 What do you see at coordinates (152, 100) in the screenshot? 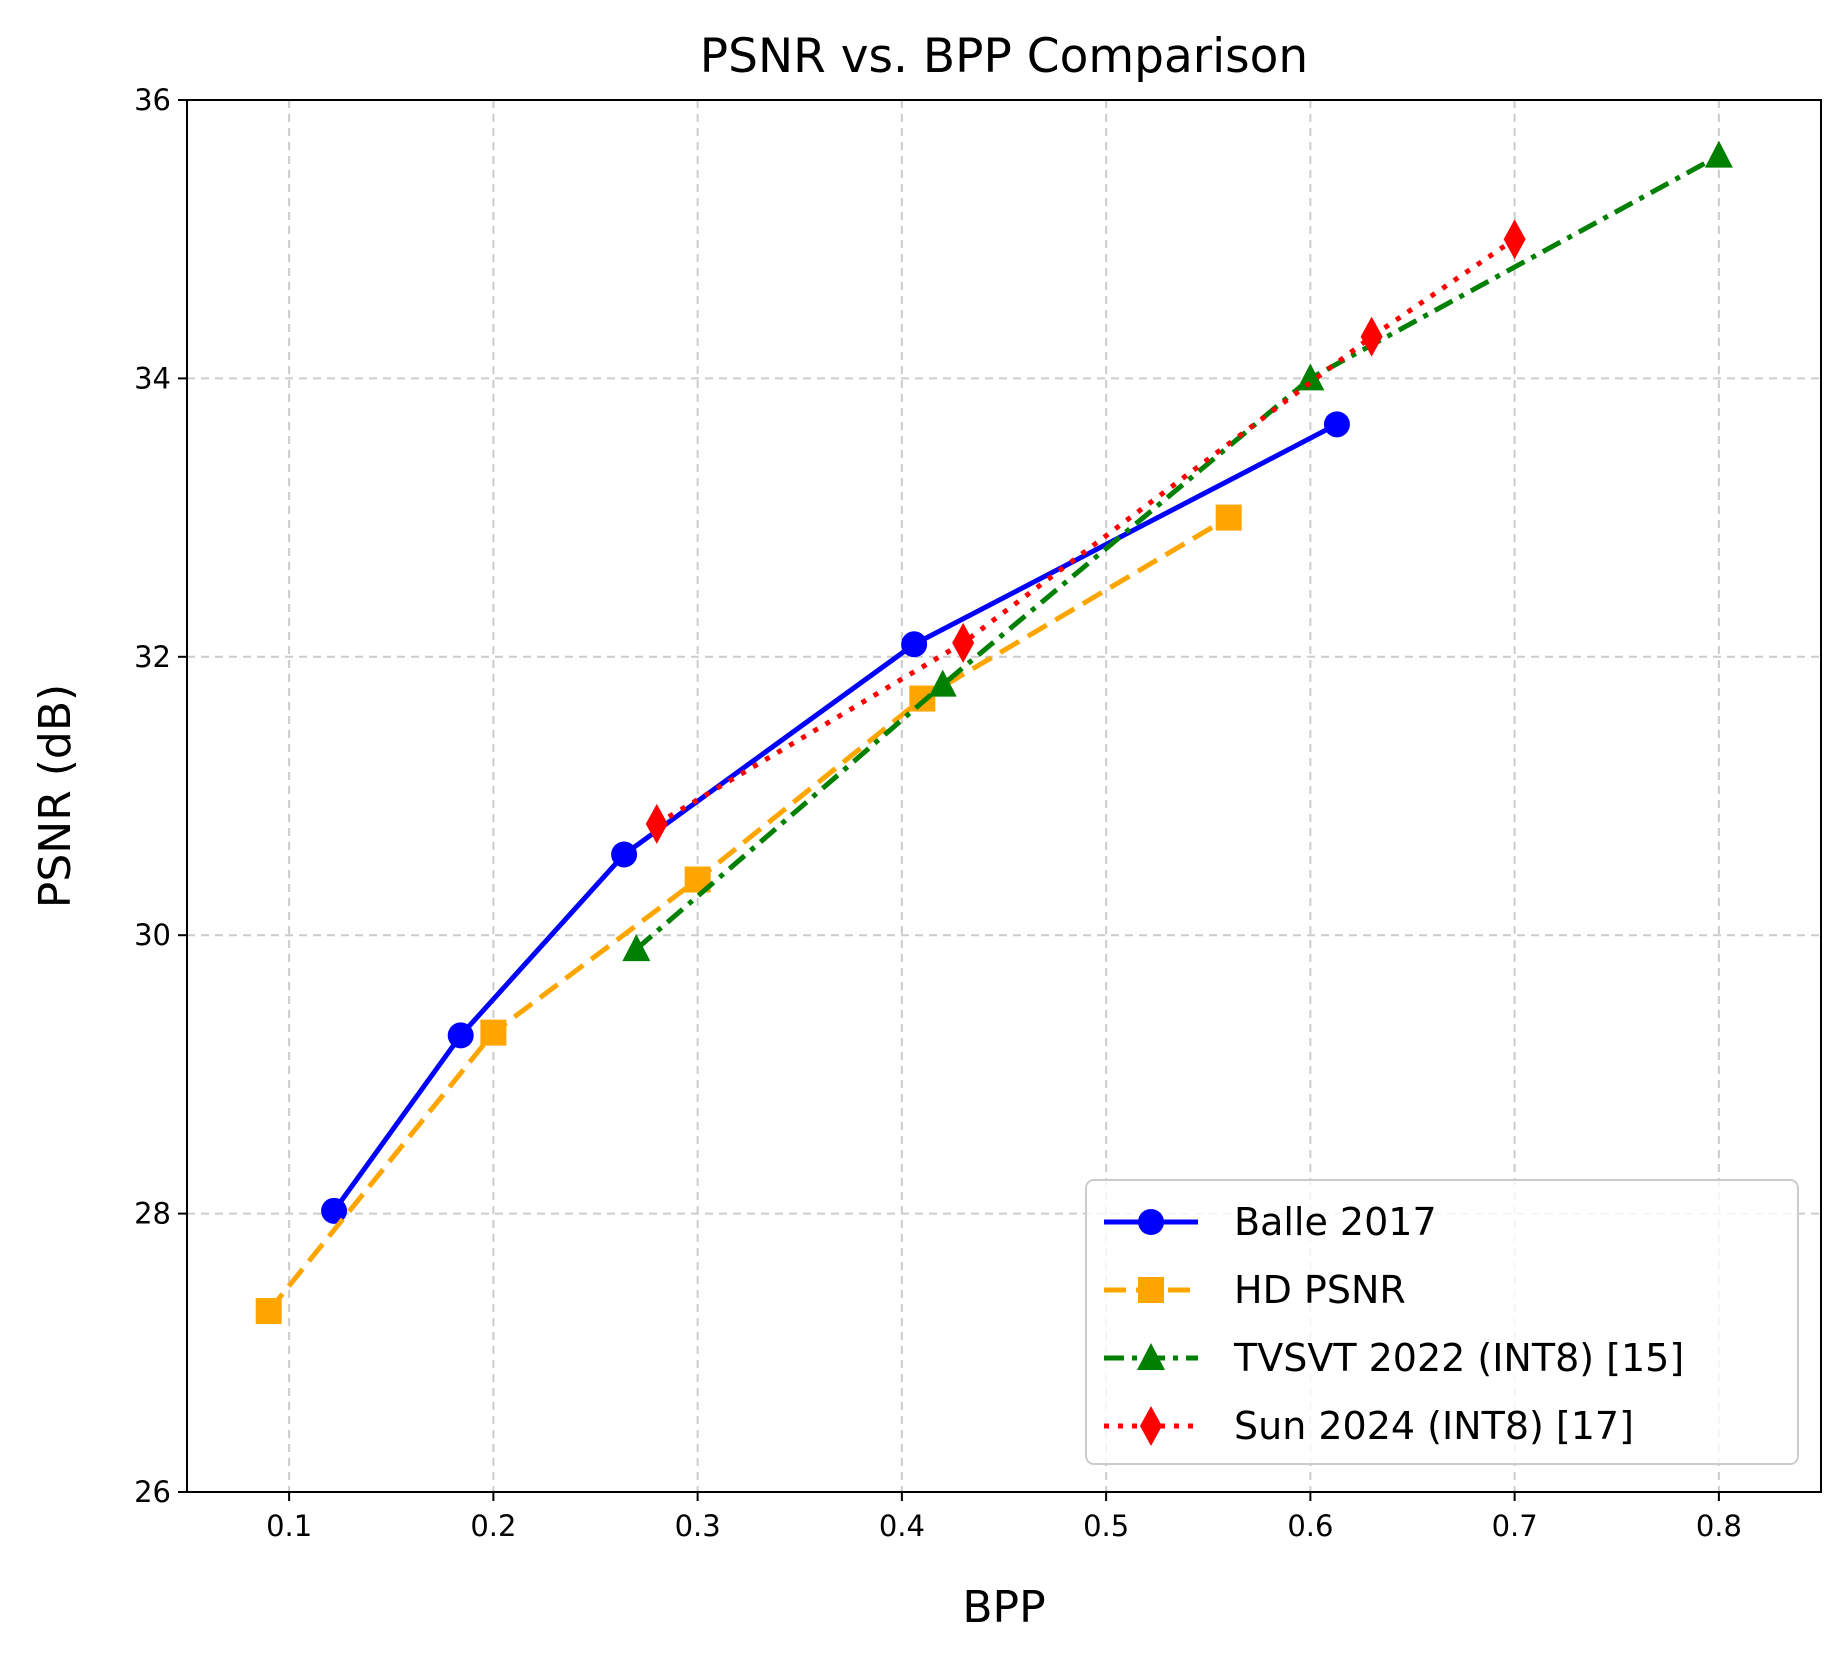
I see `y-tick-label: 36` at bounding box center [152, 100].